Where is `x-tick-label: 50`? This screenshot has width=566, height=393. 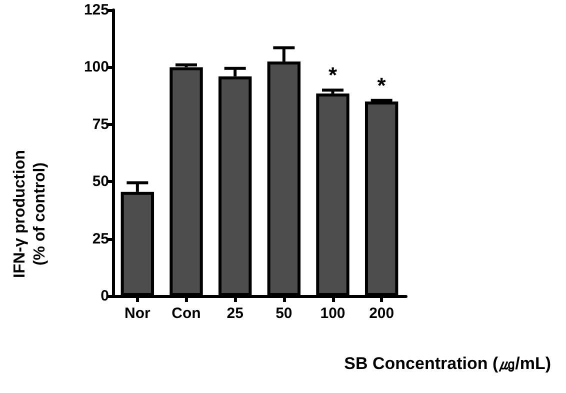
x-tick-label: 50 is located at coordinates (284, 313).